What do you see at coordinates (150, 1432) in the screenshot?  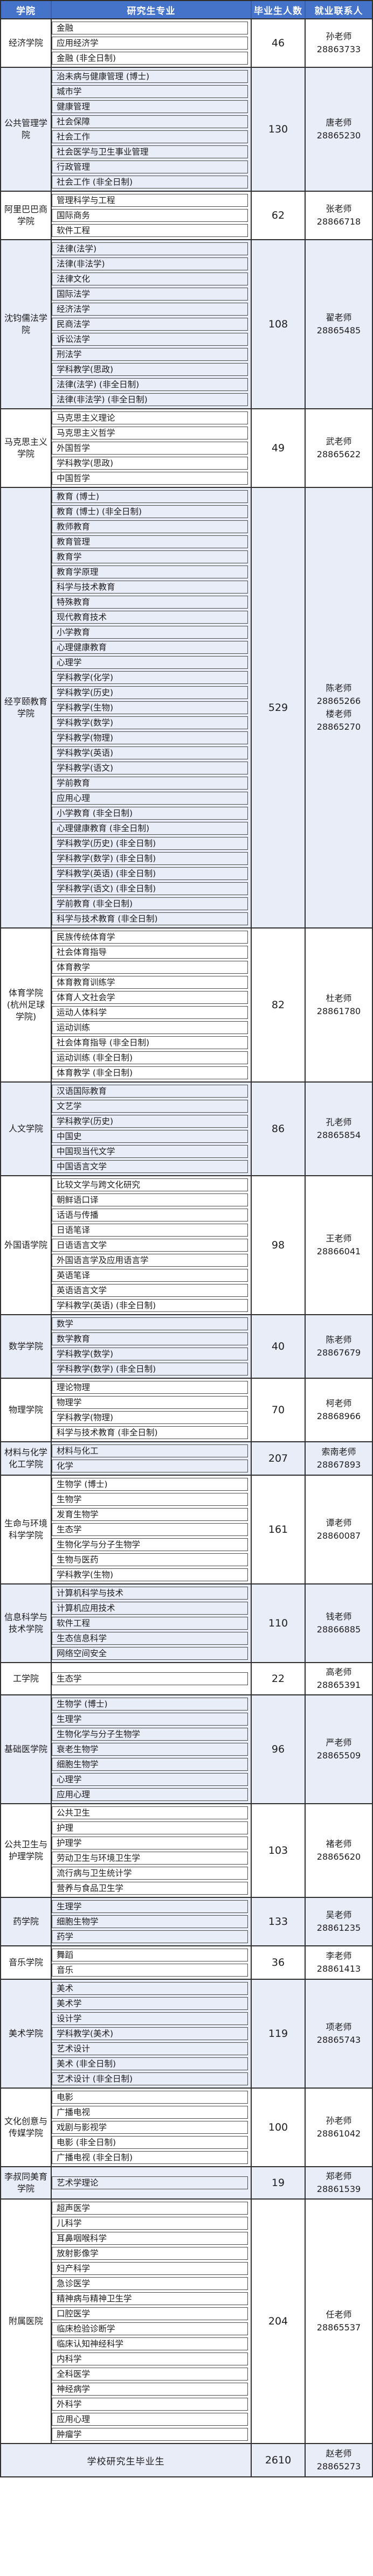 I see `major-cell: 科学与技术教育 (非全日制)` at bounding box center [150, 1432].